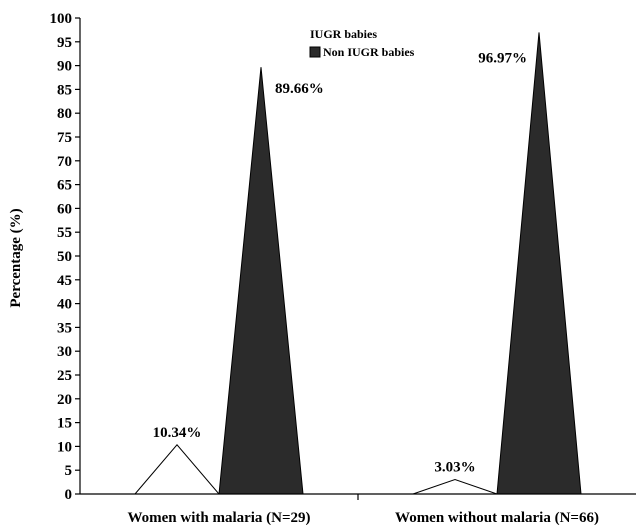 The width and height of the screenshot is (638, 530). What do you see at coordinates (64, 114) in the screenshot?
I see `y-tick-label: 80` at bounding box center [64, 114].